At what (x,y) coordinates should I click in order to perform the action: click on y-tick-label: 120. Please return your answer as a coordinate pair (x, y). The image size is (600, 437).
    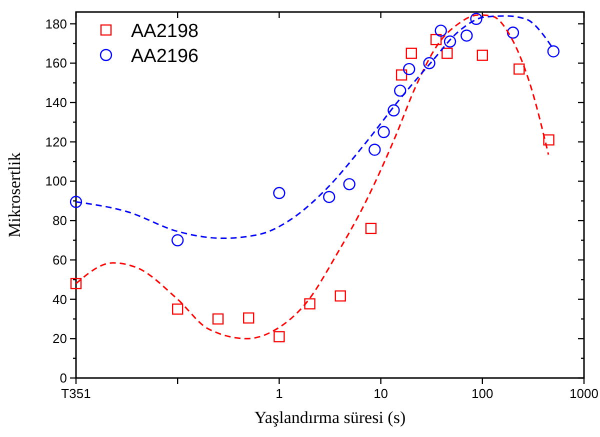
    Looking at the image, I should click on (56, 142).